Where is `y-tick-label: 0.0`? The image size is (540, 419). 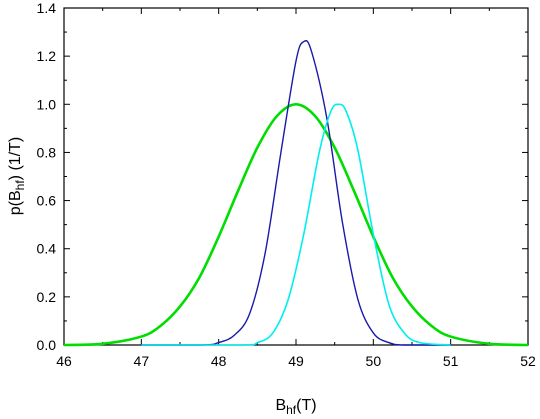 y-tick-label: 0.0 is located at coordinates (47, 345).